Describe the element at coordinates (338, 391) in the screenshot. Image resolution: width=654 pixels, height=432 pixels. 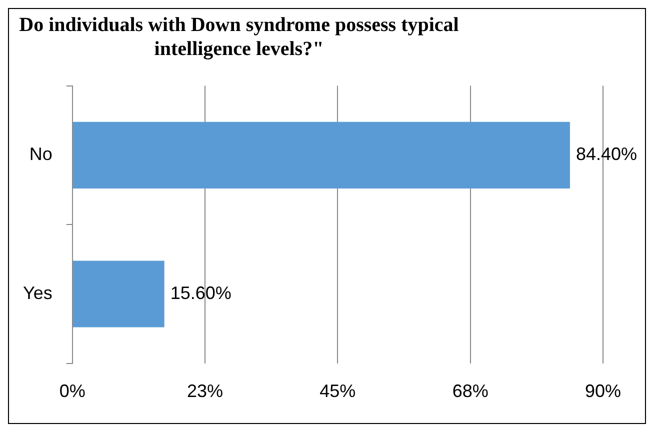
I see `x-tick-label: 45%` at that location.